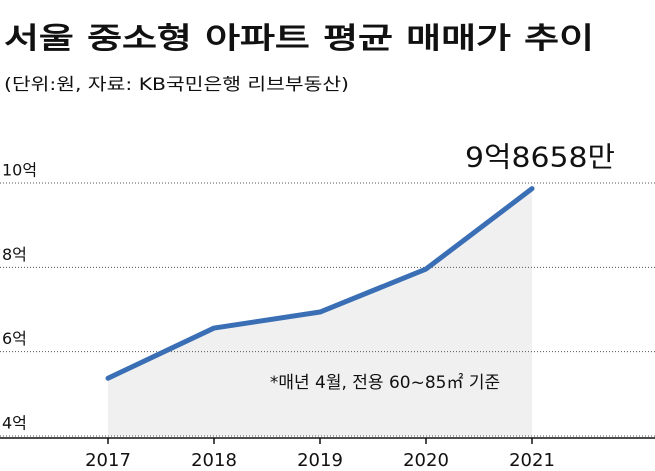  Describe the element at coordinates (532, 460) in the screenshot. I see `x-tick-label: 2021` at that location.